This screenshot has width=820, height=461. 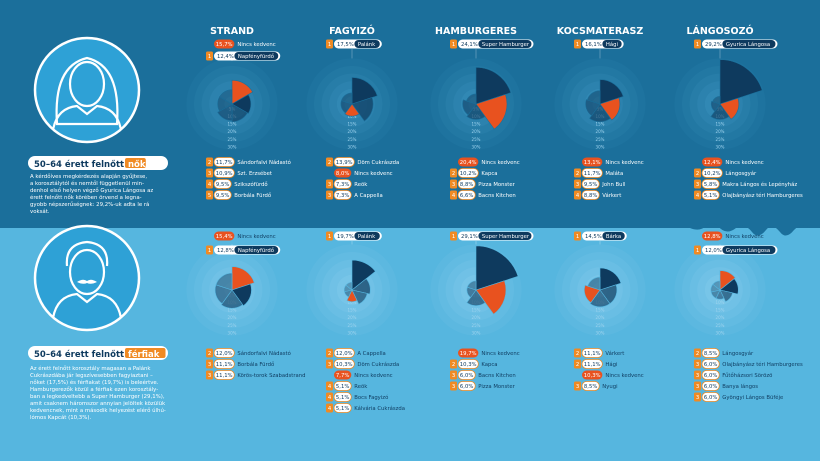 What do you see at coordinates (759, 184) in the screenshot?
I see `label: Makra Lángos és Lepényház` at bounding box center [759, 184].